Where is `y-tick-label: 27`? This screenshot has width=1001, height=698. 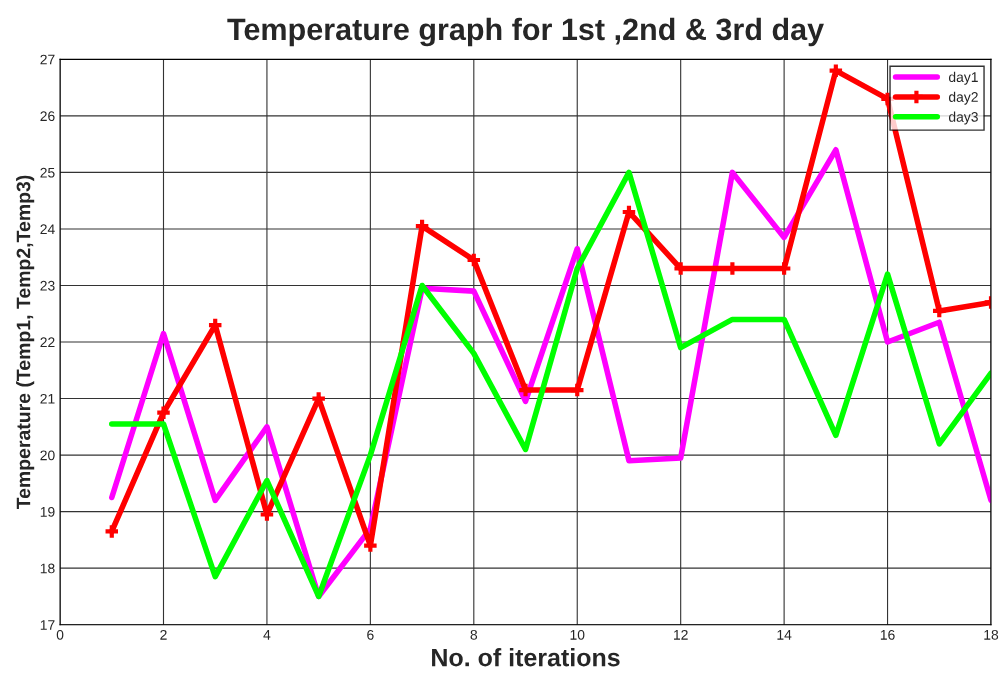
y-tick-label: 27 is located at coordinates (47, 59).